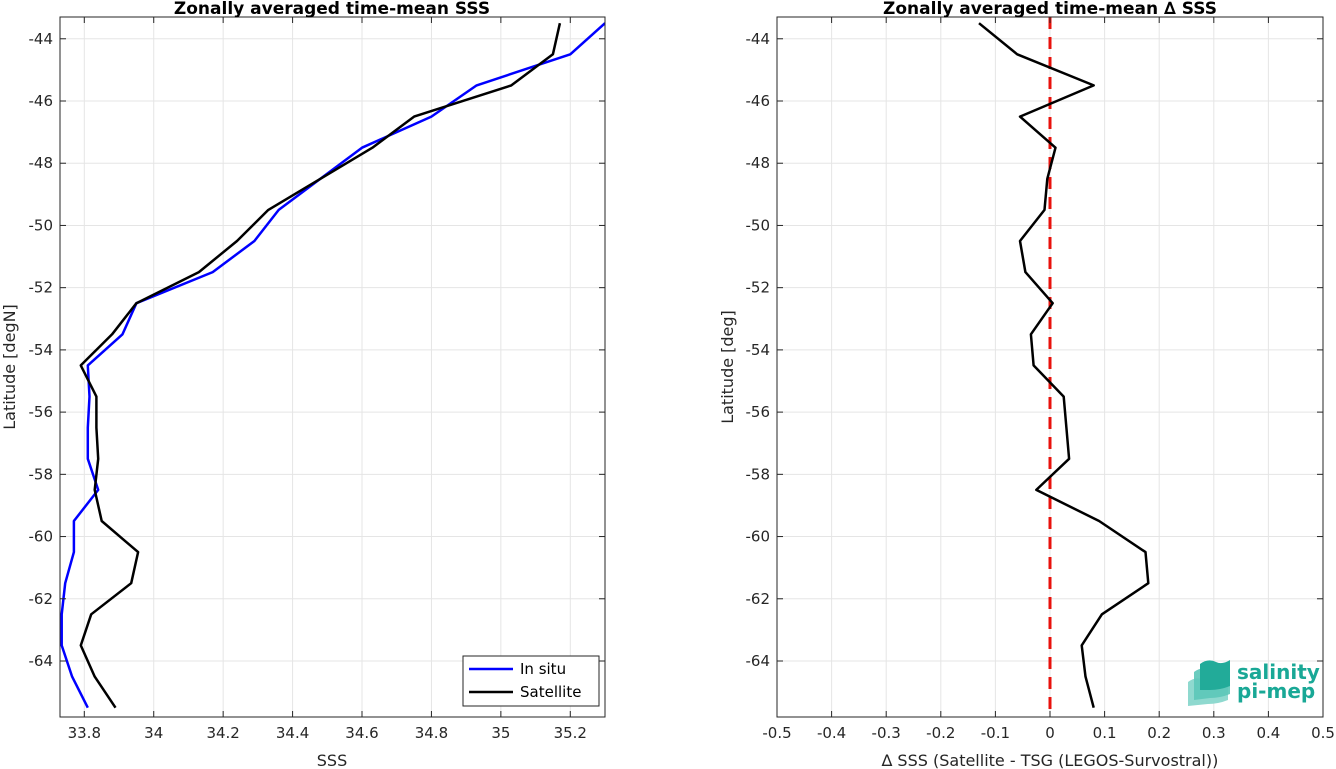 Image resolution: width=1336 pixels, height=769 pixels. I want to click on right-x-tick-label: -0.4, so click(831, 733).